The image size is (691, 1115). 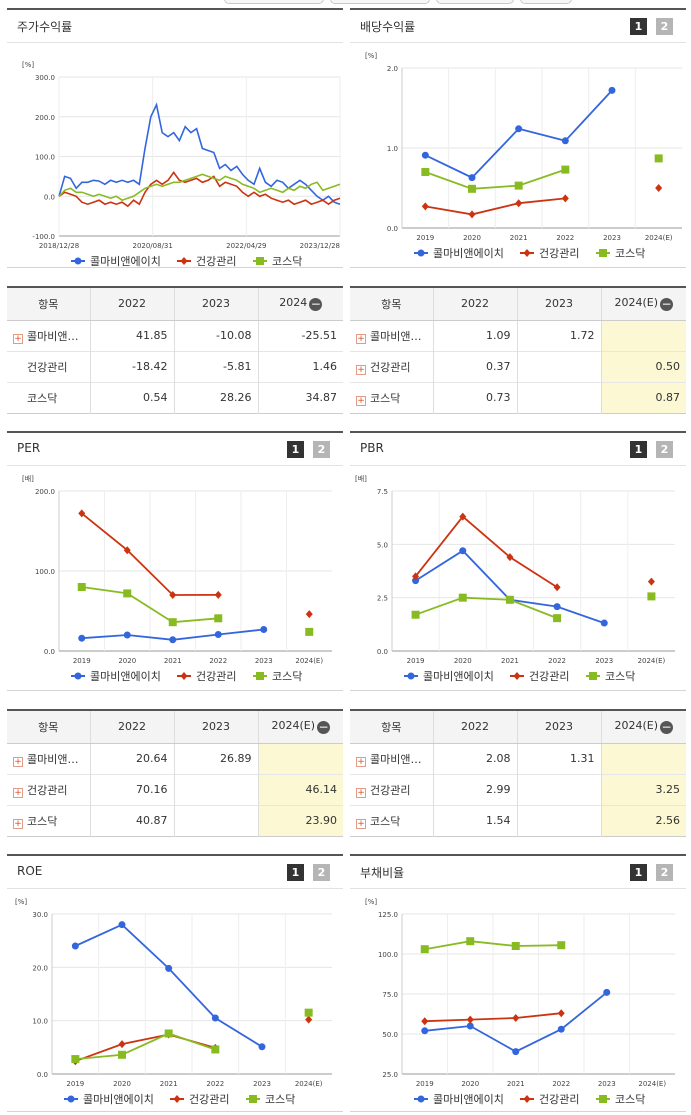 I want to click on panel-title: ROE, so click(x=30, y=871).